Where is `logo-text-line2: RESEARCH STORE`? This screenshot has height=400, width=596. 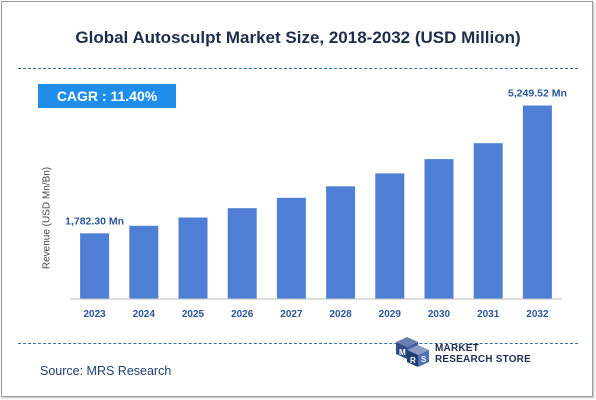 logo-text-line2: RESEARCH STORE is located at coordinates (483, 359).